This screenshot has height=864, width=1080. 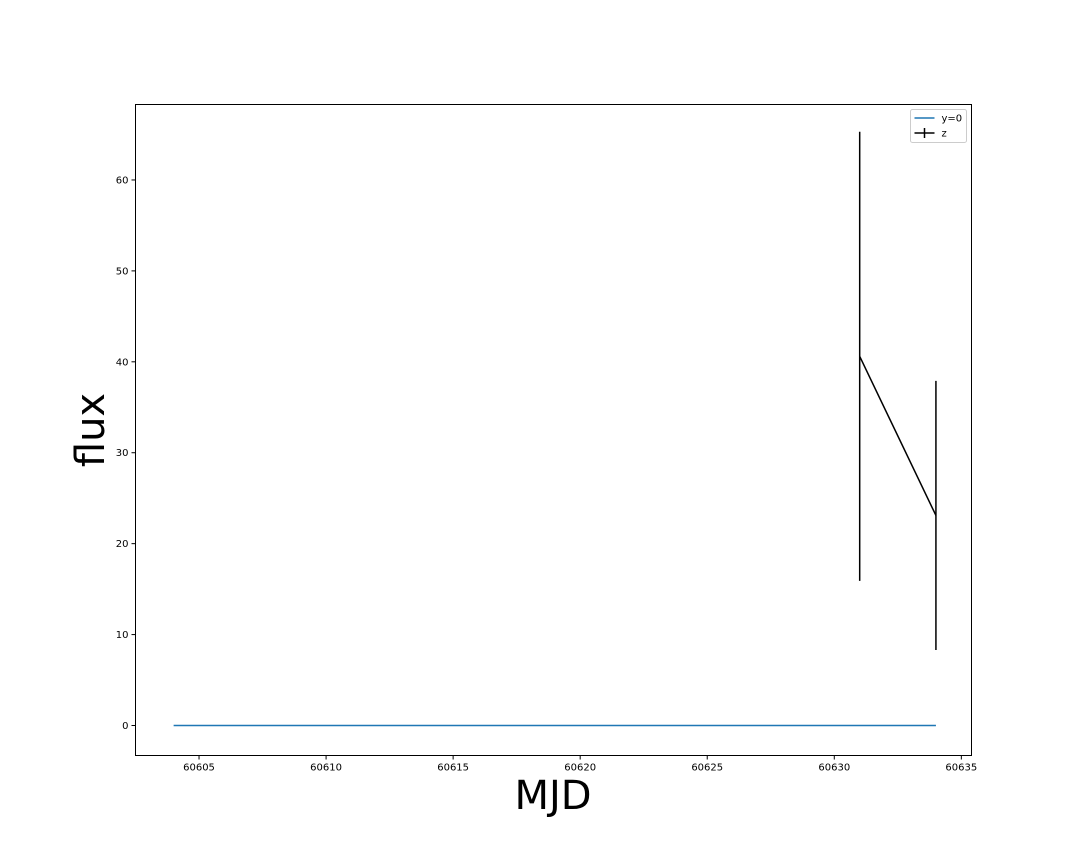 I want to click on x-tick-label-0: 60605, so click(x=199, y=768).